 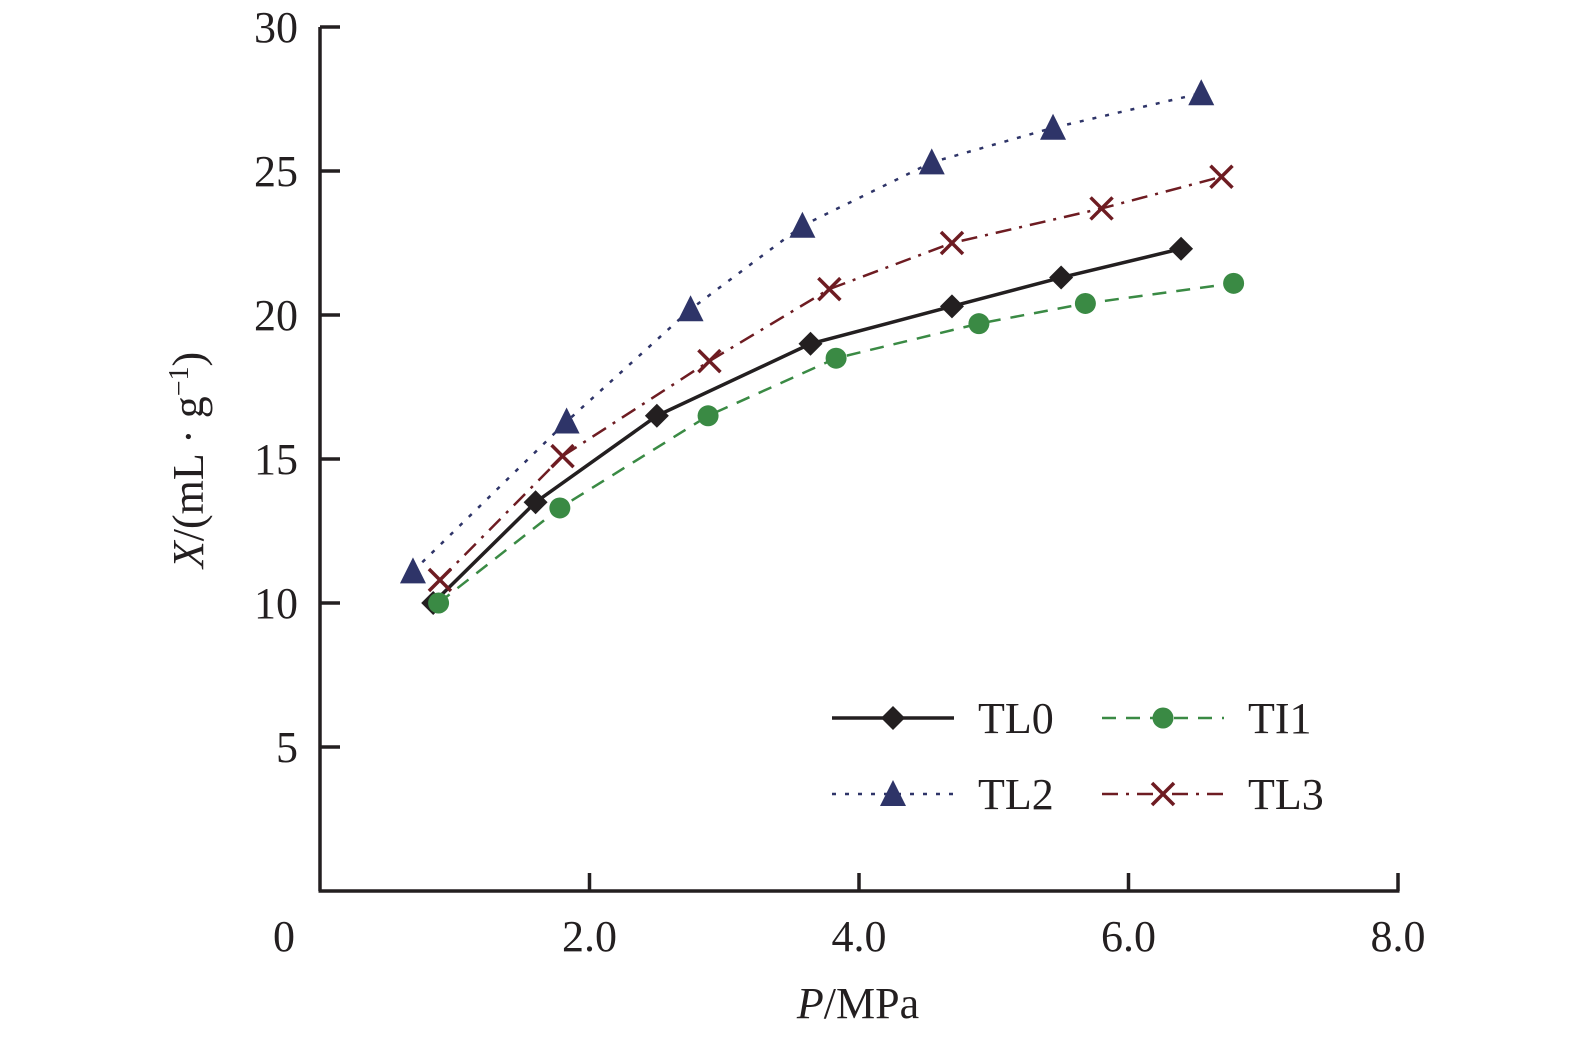 I want to click on legend-item-ti1: TI1, so click(x=1207, y=718).